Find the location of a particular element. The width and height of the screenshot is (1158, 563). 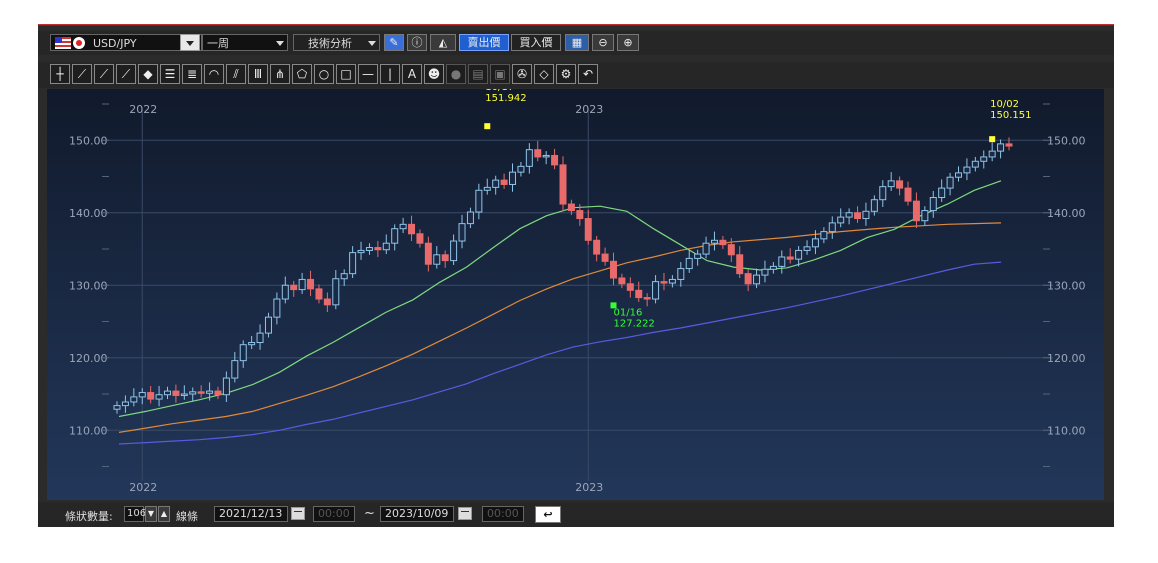

draw-pen-button: ✎ is located at coordinates (394, 42).